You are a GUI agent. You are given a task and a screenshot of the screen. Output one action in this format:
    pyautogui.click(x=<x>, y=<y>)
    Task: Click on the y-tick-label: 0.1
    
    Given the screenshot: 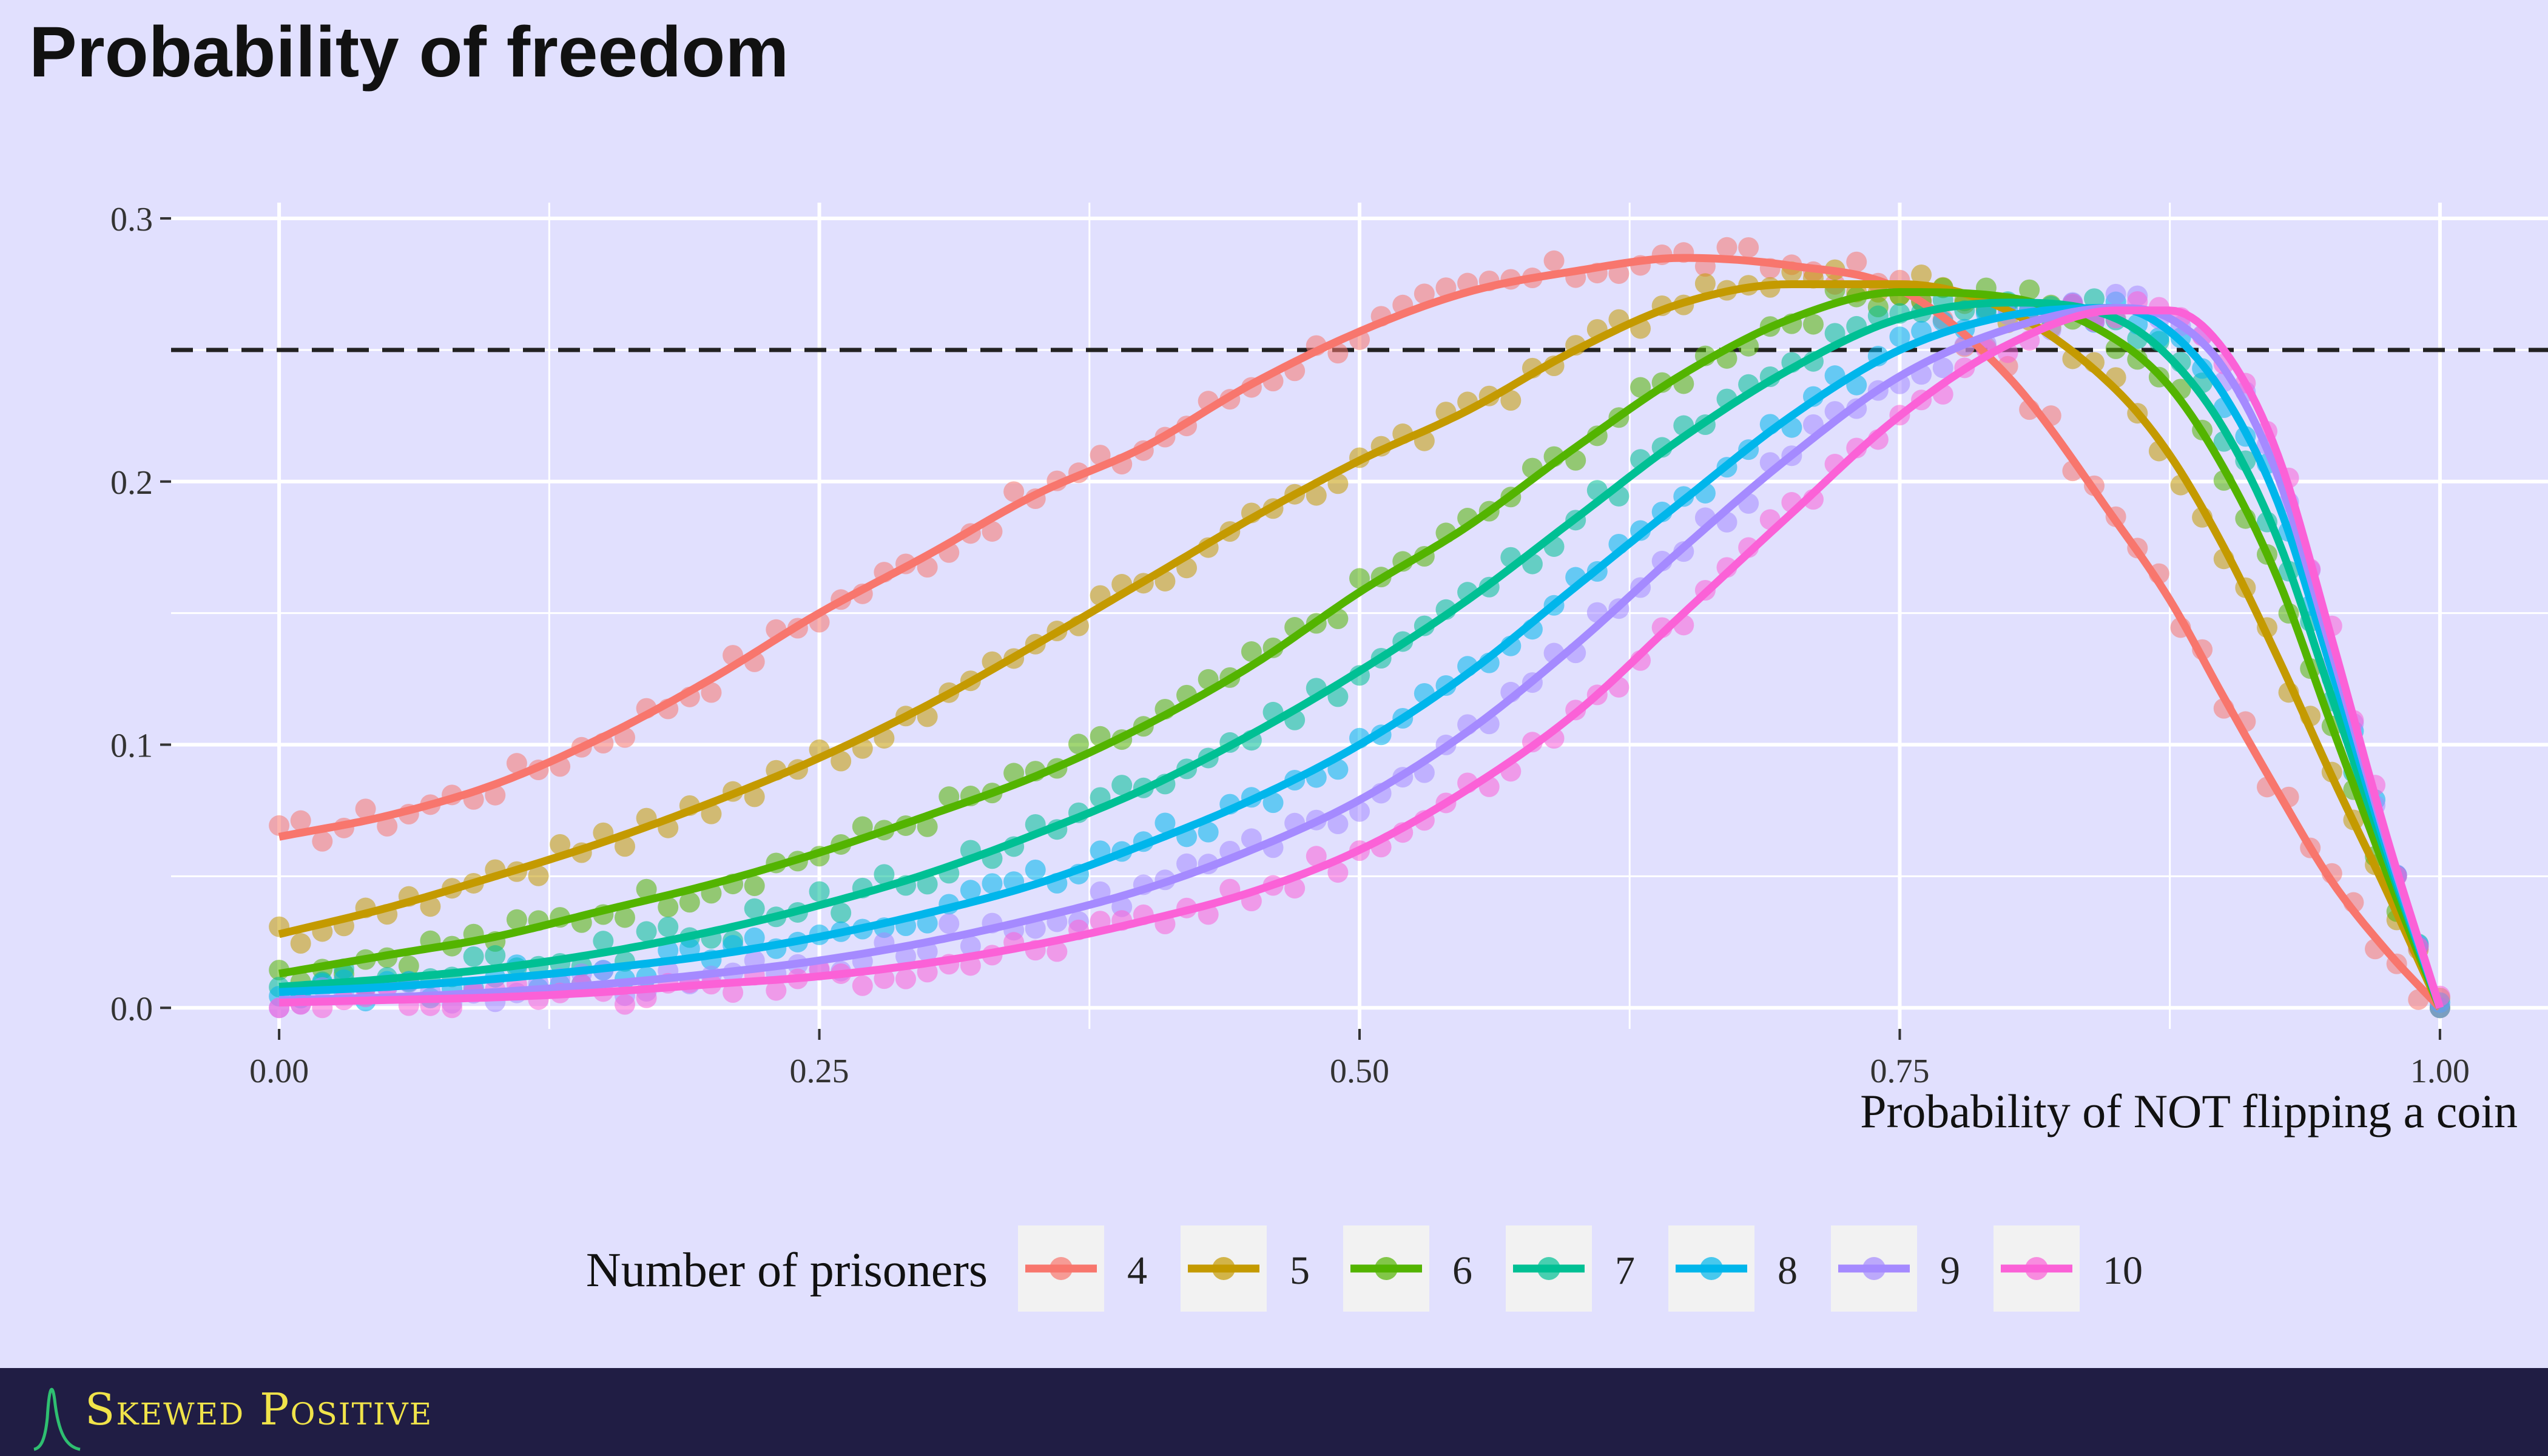 What is the action you would take?
    pyautogui.click(x=131, y=746)
    